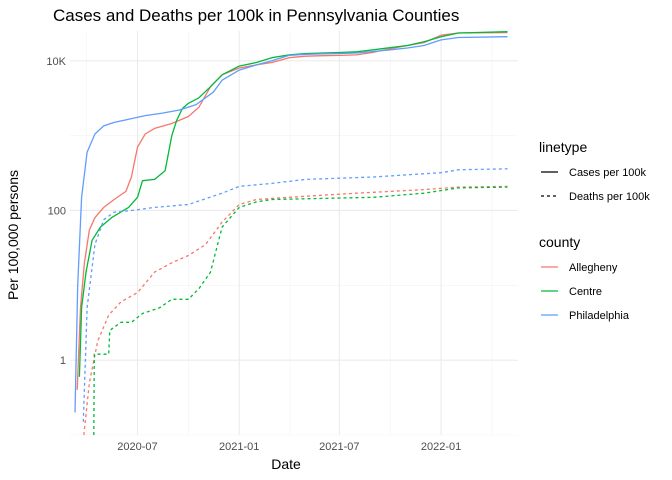 Image resolution: width=672 pixels, height=480 pixels. I want to click on x-tick-label: 2022-01, so click(441, 447).